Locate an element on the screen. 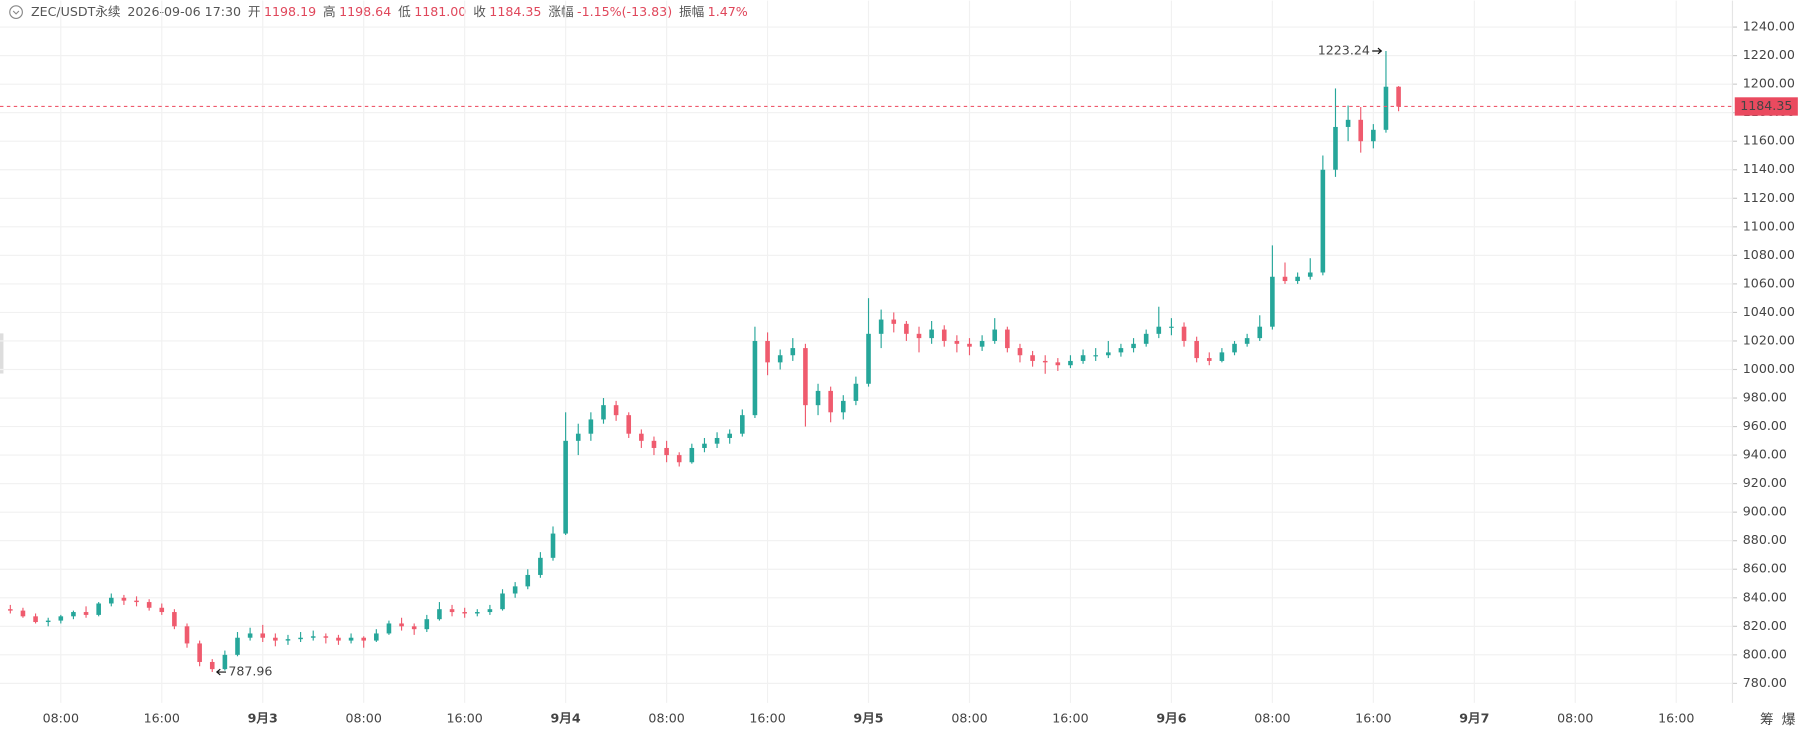 Image resolution: width=1799 pixels, height=731 pixels. high-arrow is located at coordinates (1377, 51).